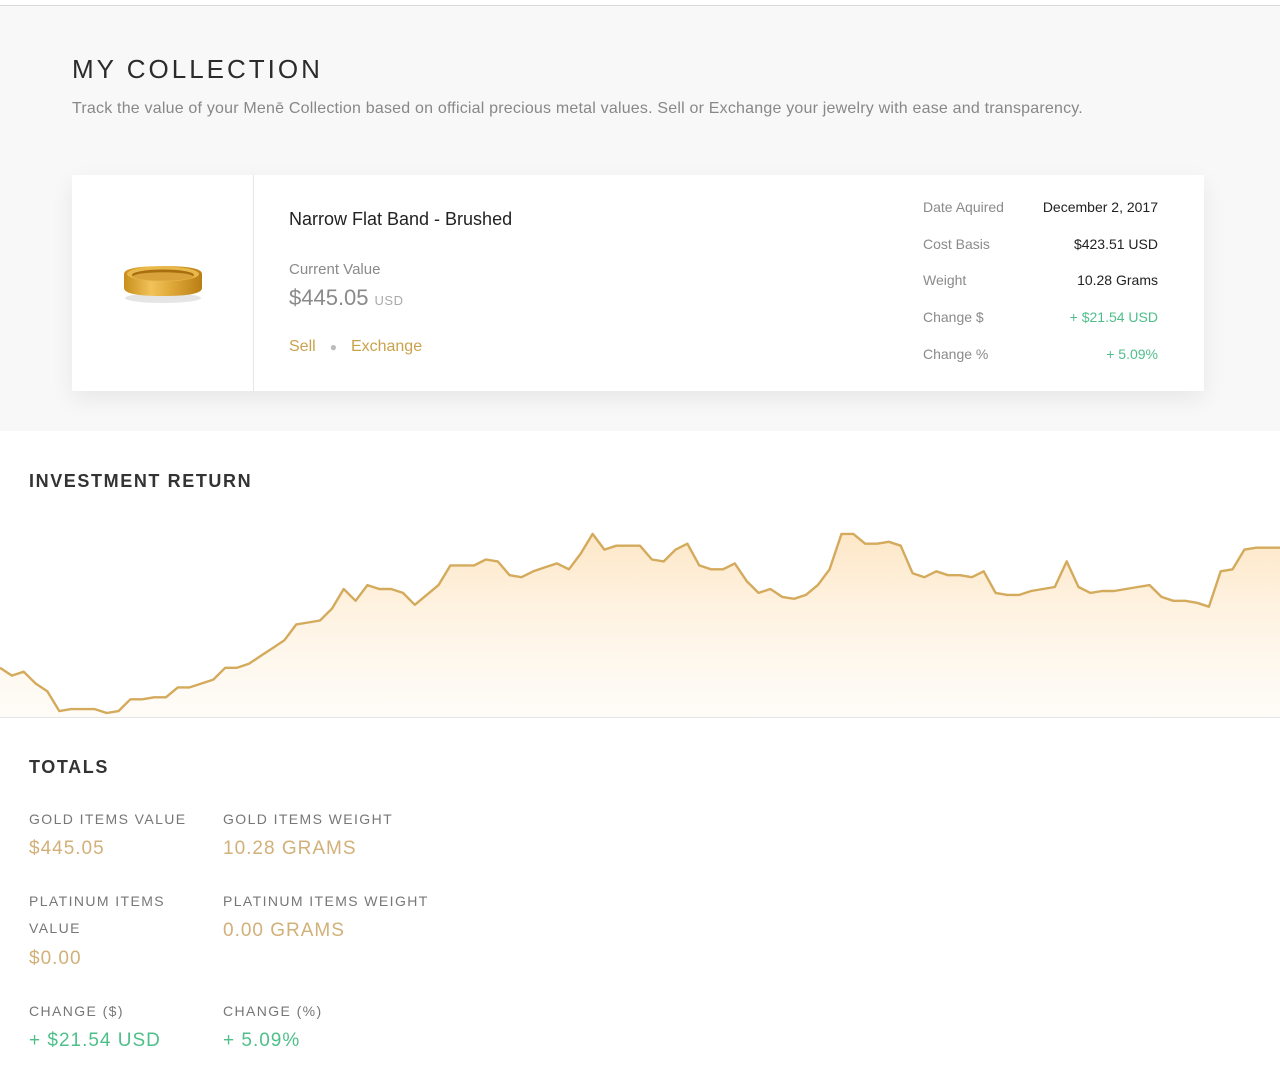  What do you see at coordinates (1115, 243) in the screenshot?
I see `detail-value: $423.51 USD` at bounding box center [1115, 243].